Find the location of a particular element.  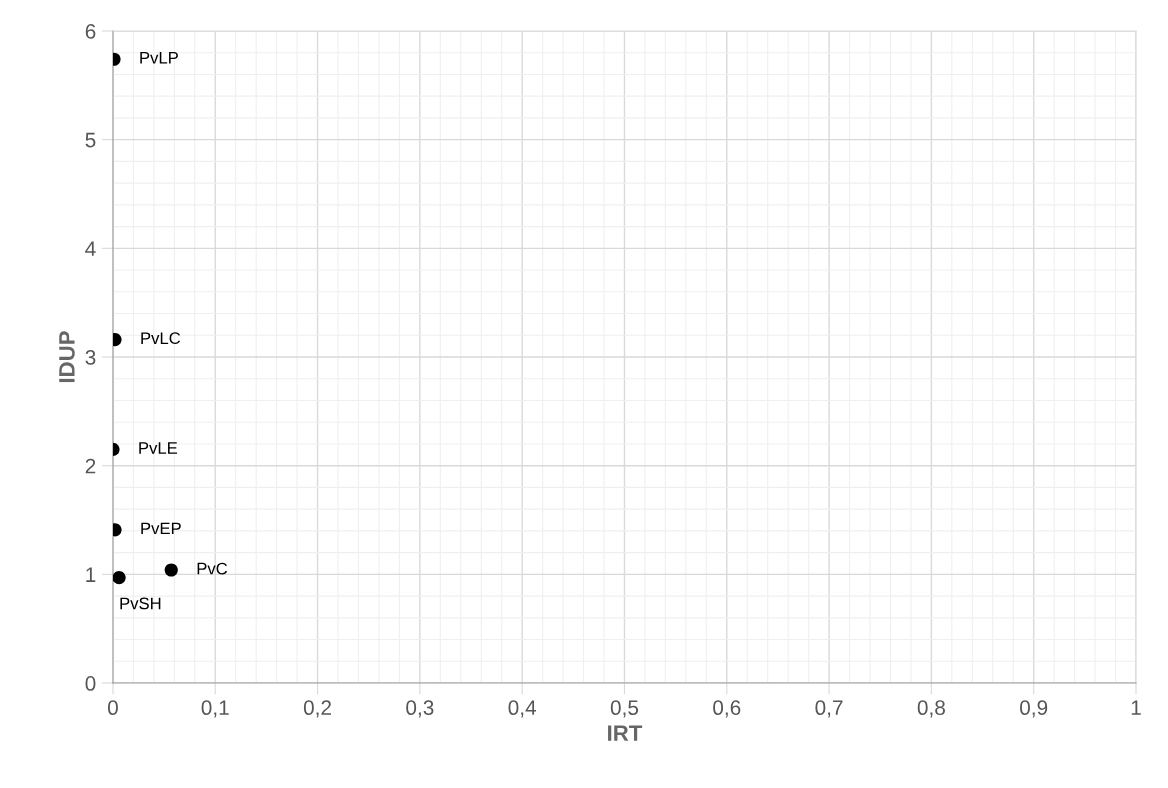

x-tick-label: 0,2 is located at coordinates (317, 709).